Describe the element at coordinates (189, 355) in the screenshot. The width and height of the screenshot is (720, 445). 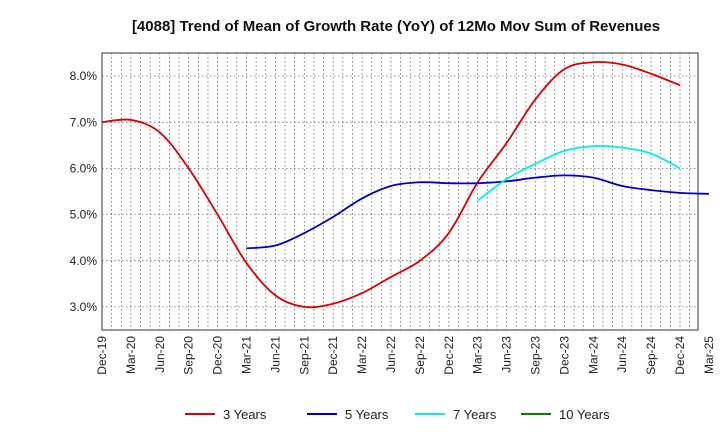
I see `x-tick-label: Sep-20` at that location.